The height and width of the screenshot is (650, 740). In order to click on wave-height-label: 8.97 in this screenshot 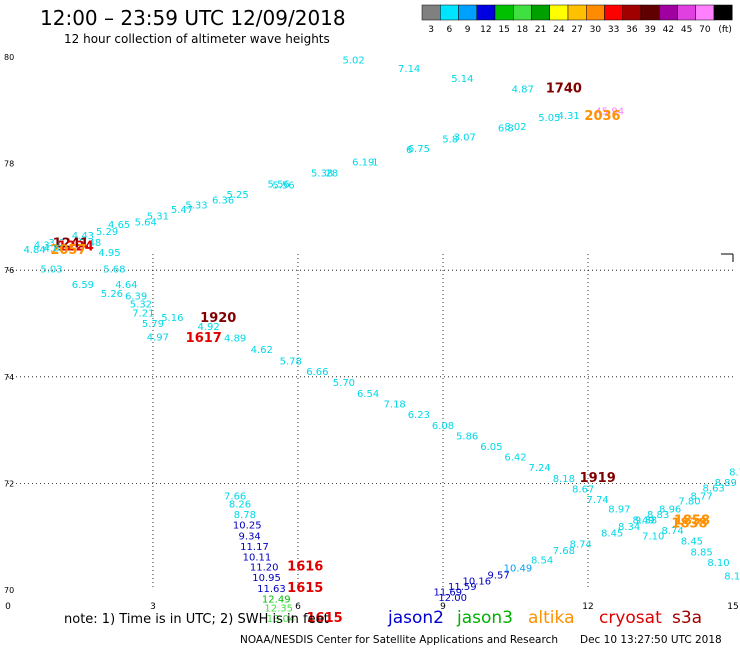, I will do `click(619, 510)`.